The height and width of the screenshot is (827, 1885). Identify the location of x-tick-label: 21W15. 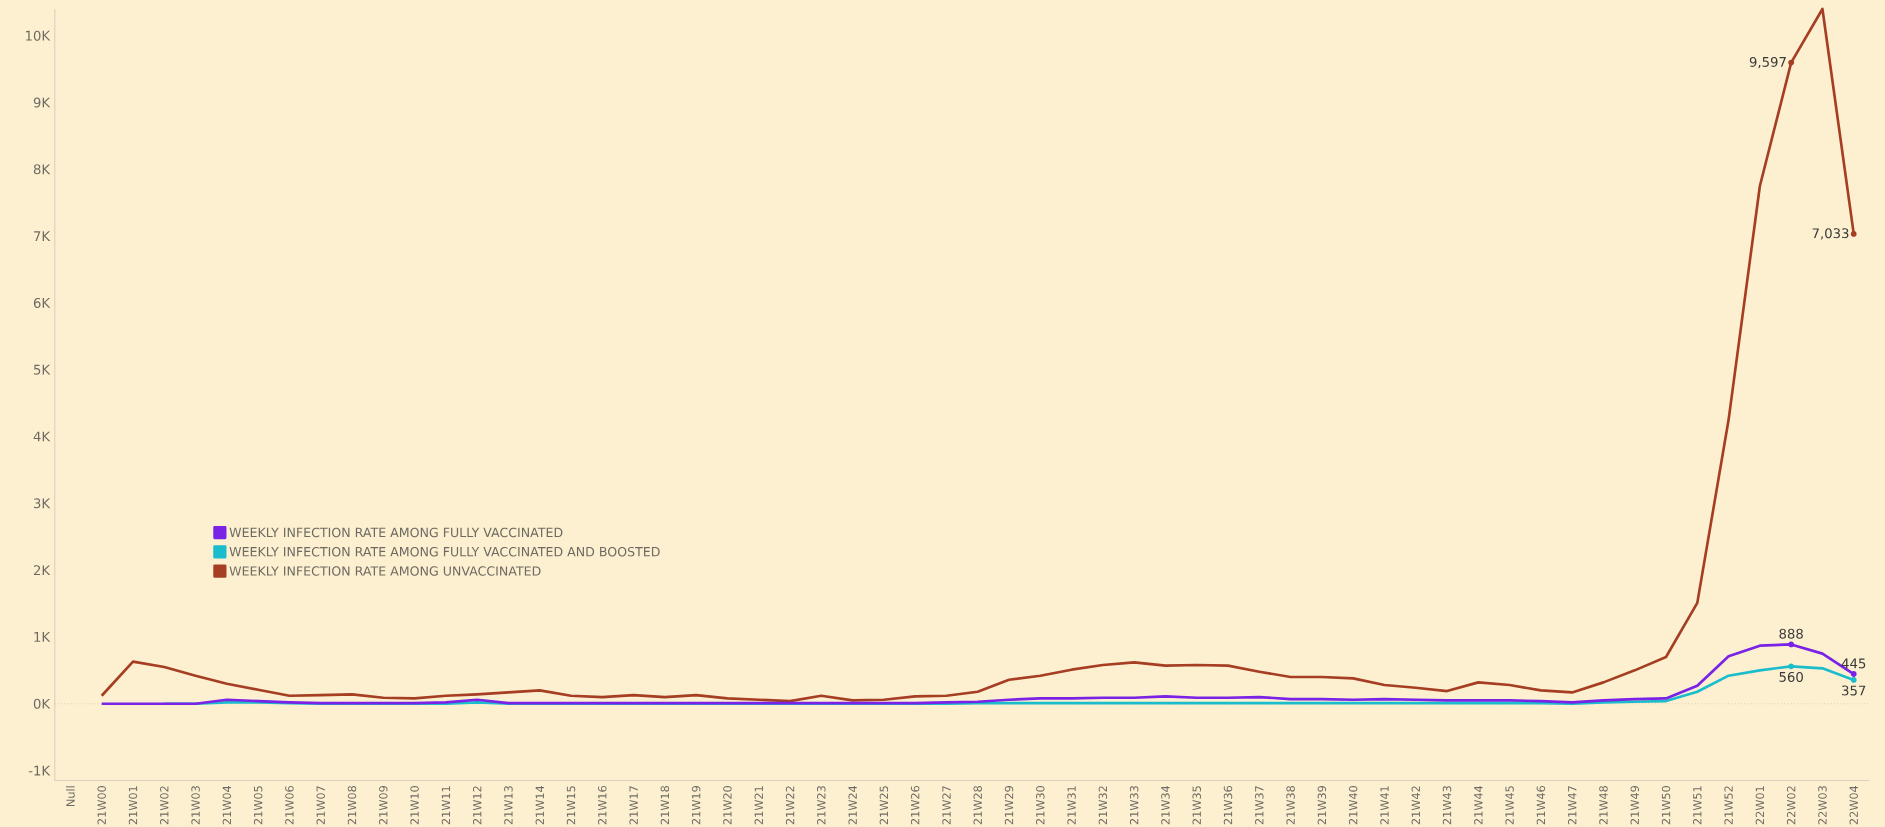
(571, 805).